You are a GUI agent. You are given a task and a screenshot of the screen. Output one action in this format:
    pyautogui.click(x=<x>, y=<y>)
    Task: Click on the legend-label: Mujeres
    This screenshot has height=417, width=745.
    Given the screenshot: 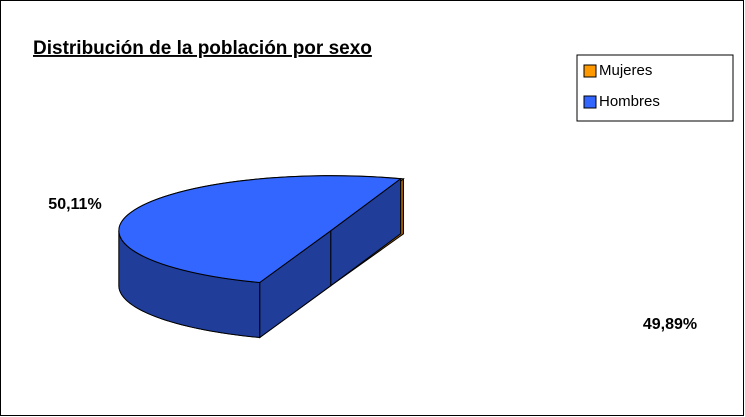 What is the action you would take?
    pyautogui.click(x=625, y=70)
    